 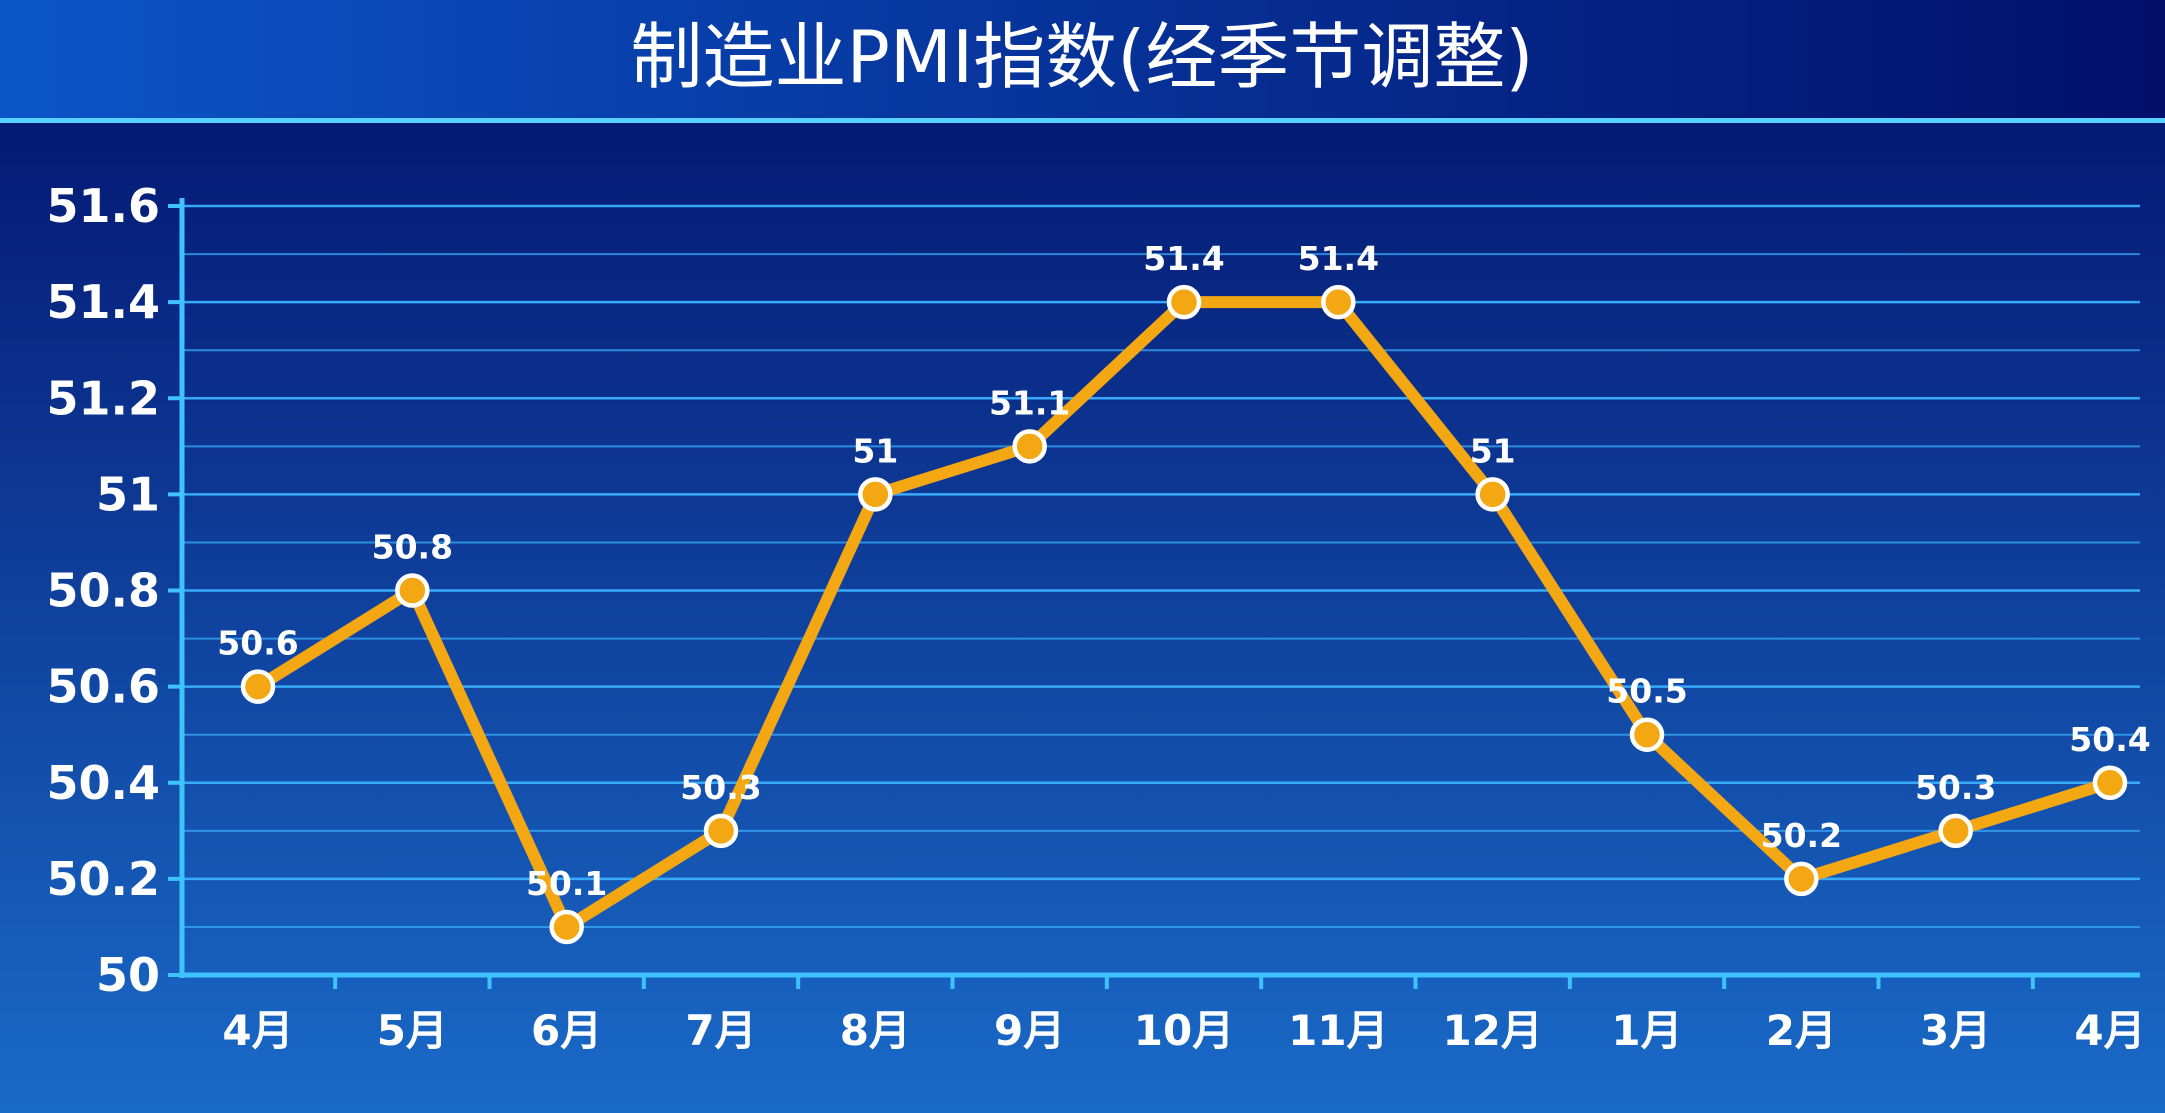 I want to click on x-tick-label: 6月, so click(x=566, y=1030).